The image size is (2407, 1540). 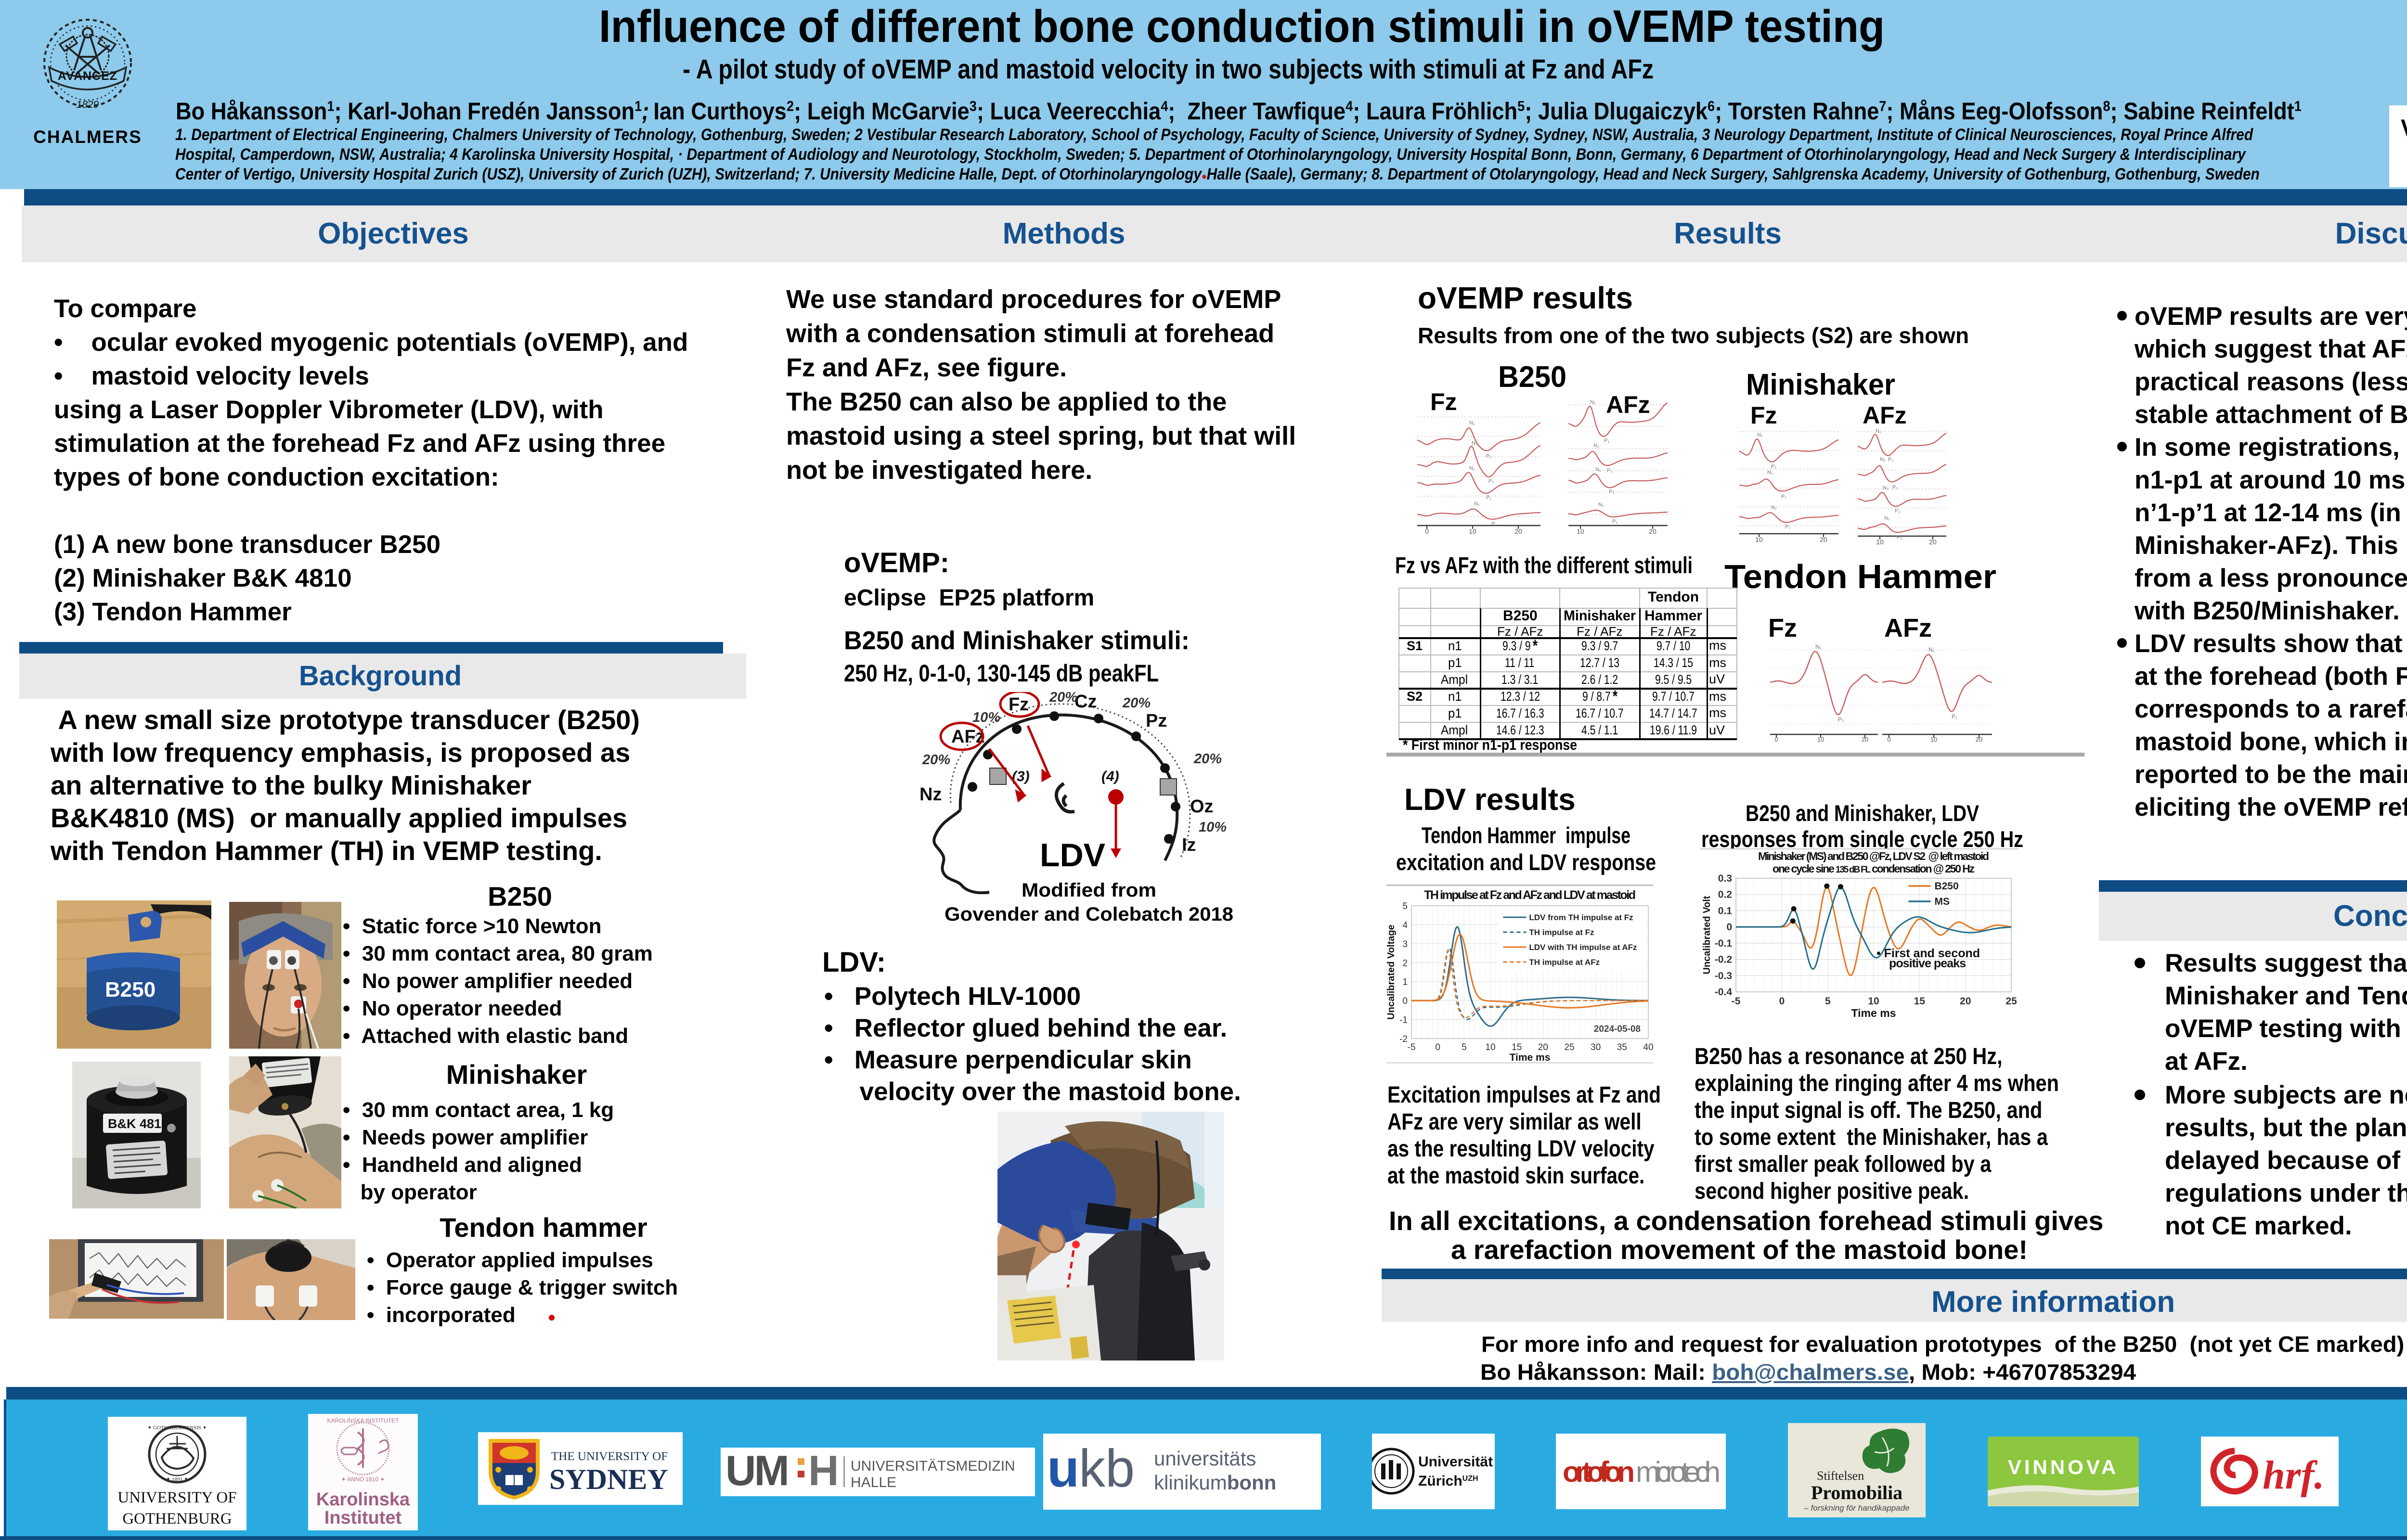 I want to click on svg-text: HALLE, so click(x=873, y=1482).